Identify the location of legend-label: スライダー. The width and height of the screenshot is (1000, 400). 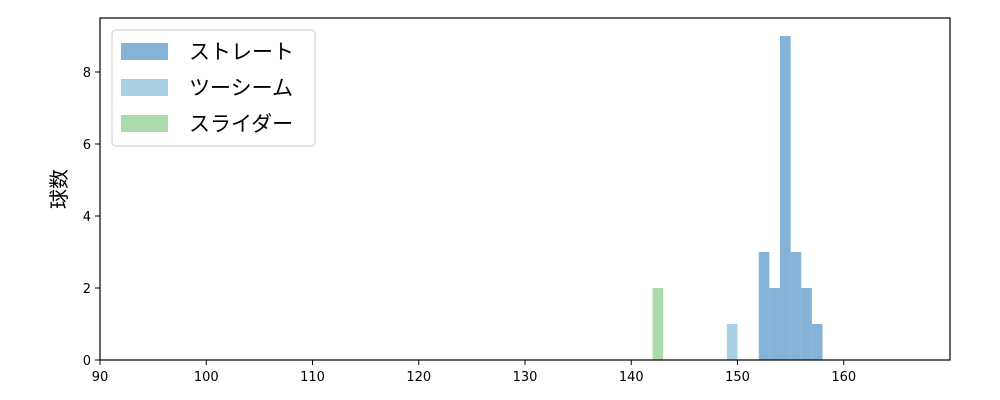
(241, 124).